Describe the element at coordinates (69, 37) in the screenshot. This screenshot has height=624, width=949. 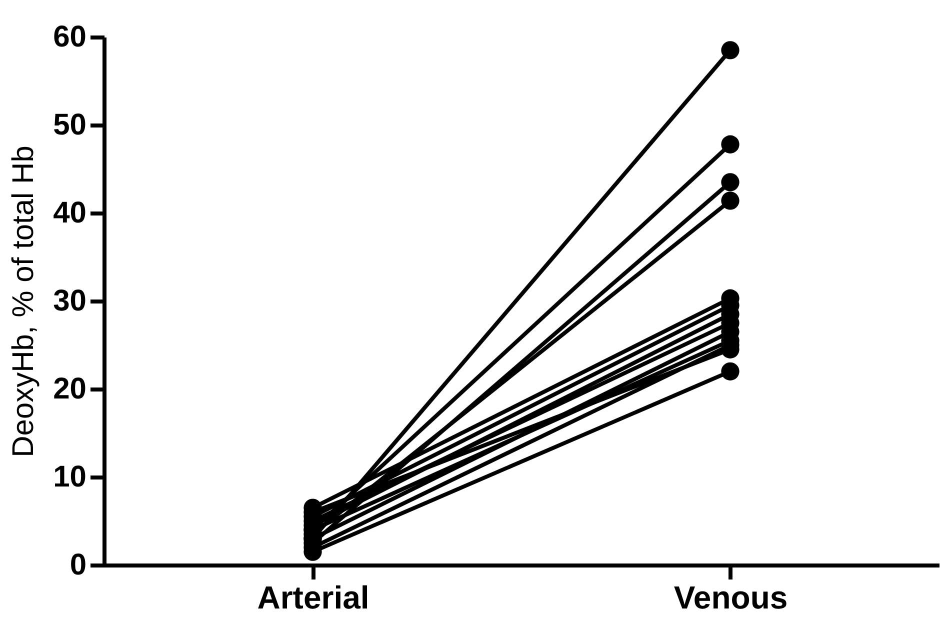
I see `y-tick-label: 60` at that location.